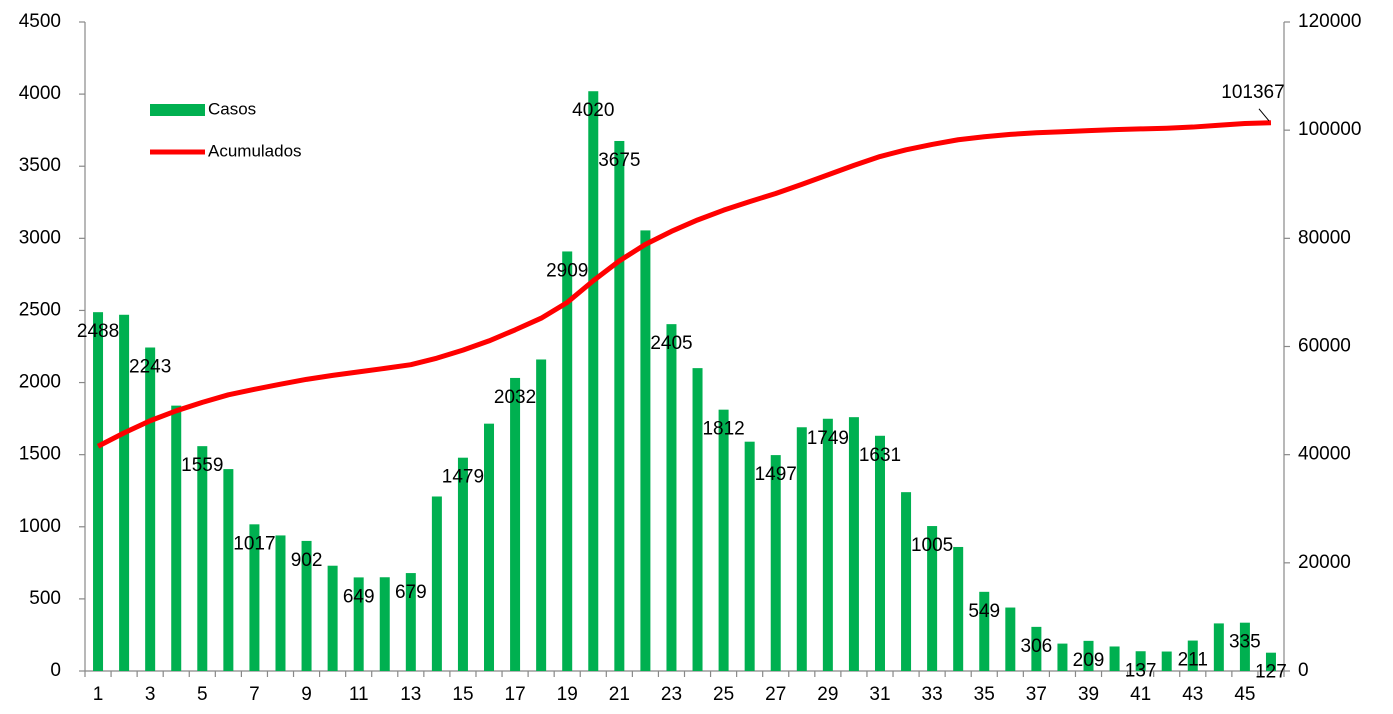 Image resolution: width=1393 pixels, height=714 pixels. Describe the element at coordinates (776, 474) in the screenshot. I see `value-label: 1497` at that location.